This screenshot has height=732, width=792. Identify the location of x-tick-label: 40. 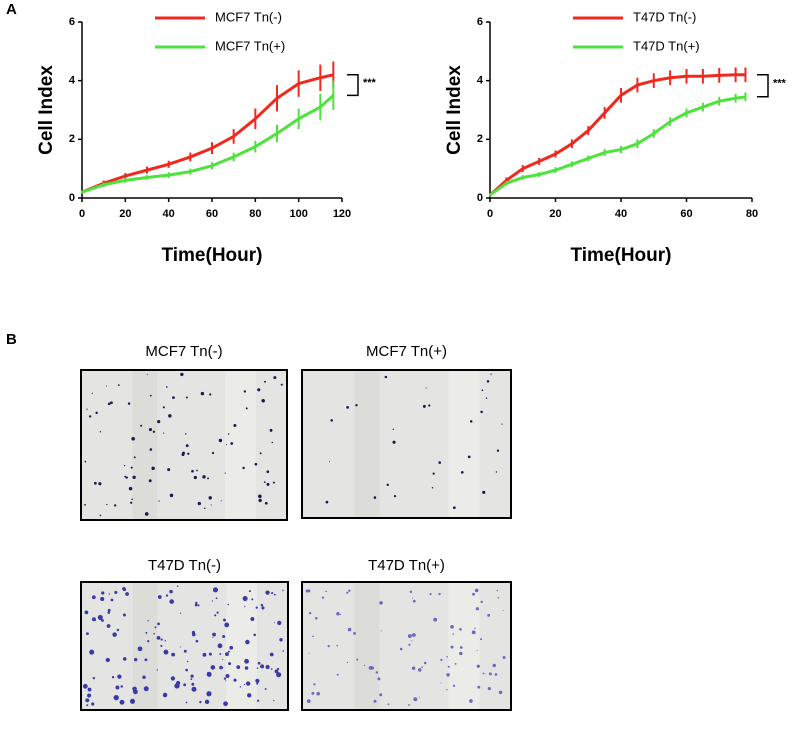
(621, 214).